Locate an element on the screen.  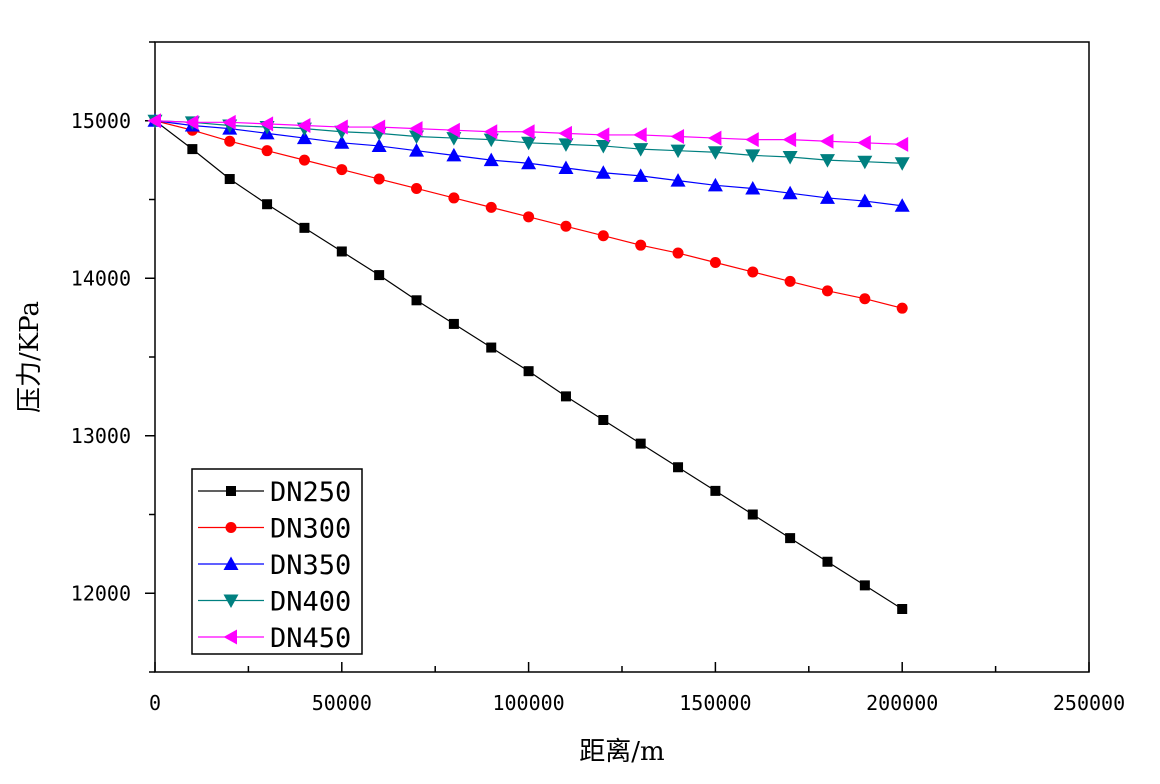
x-tick-label: 100000 is located at coordinates (528, 703).